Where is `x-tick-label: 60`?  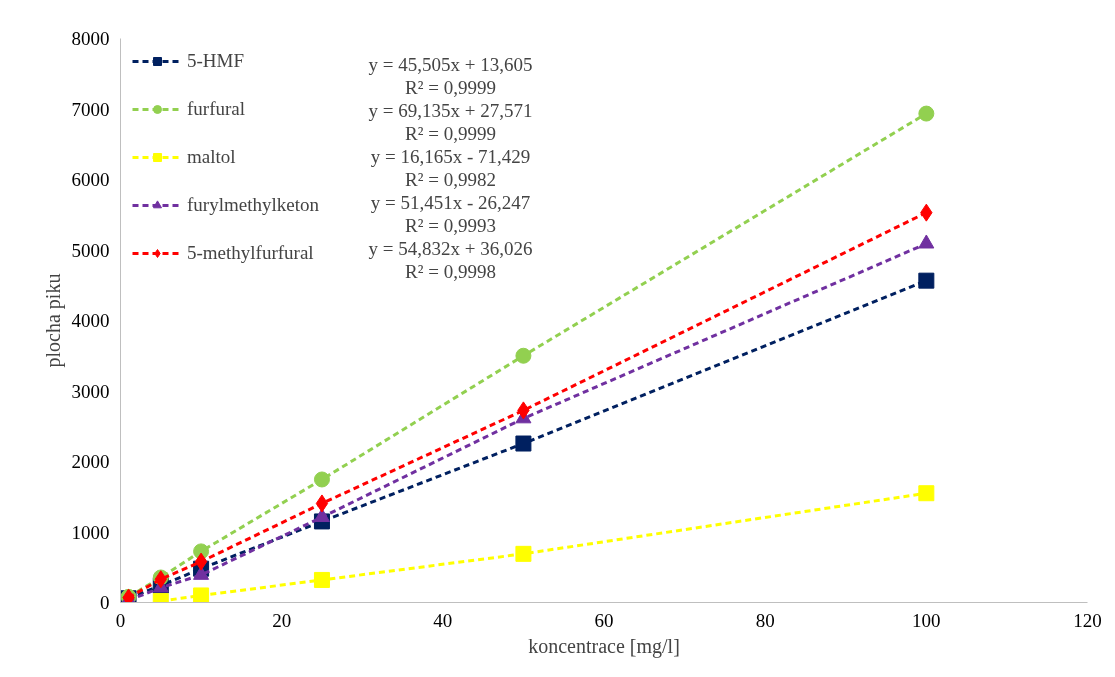
x-tick-label: 60 is located at coordinates (604, 620).